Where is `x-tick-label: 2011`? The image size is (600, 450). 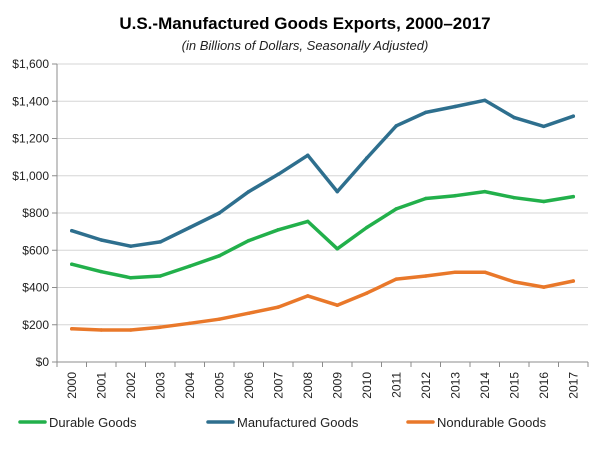
x-tick-label: 2011 is located at coordinates (396, 385).